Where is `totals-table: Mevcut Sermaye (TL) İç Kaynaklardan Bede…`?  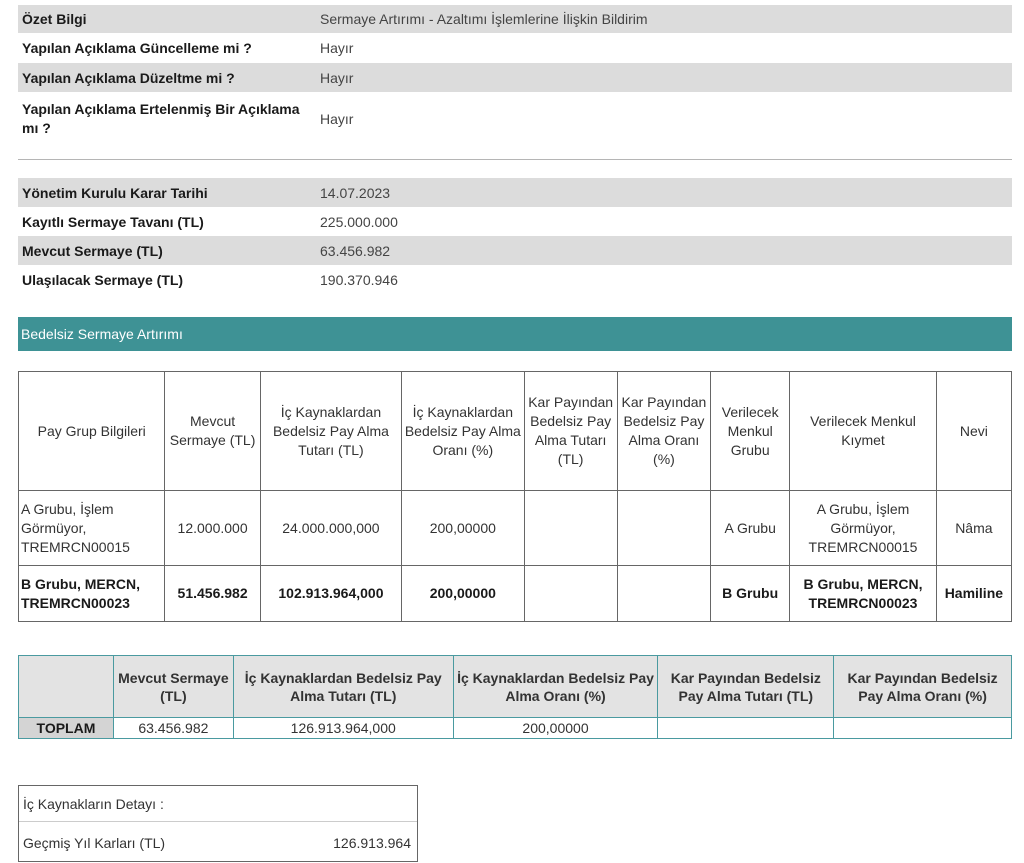
totals-table: Mevcut Sermaye (TL) İç Kaynaklardan Bede… is located at coordinates (515, 697).